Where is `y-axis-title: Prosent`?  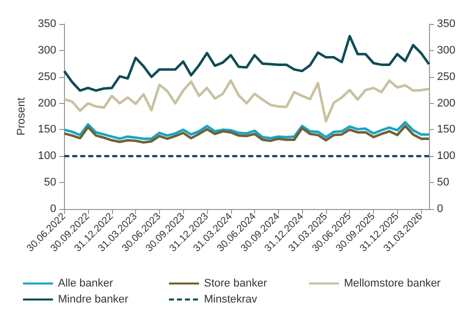
y-axis-title: Prosent is located at coordinates (22, 117).